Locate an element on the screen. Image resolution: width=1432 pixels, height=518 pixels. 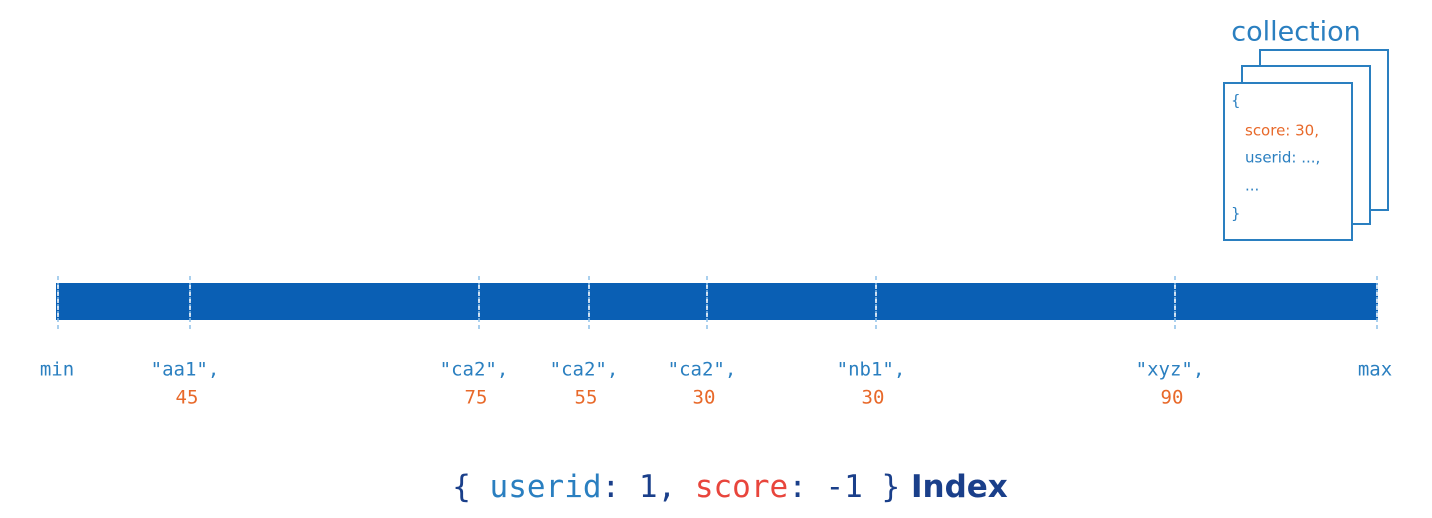
entry-userid: "aa1", is located at coordinates (185, 370).